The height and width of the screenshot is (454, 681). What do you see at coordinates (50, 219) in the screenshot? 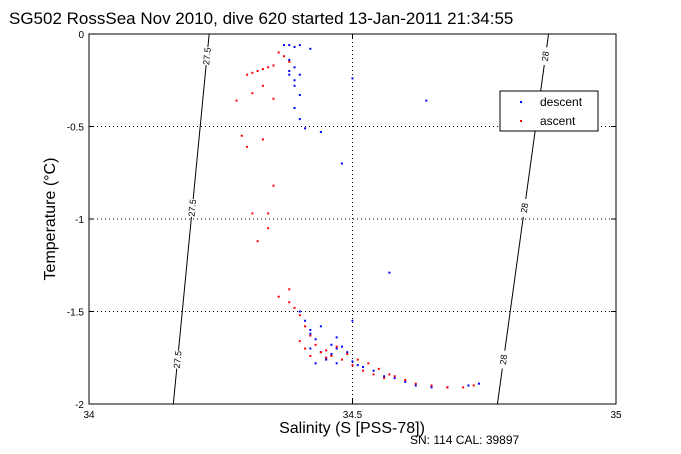
I see `y-axis-label: Temperature (°C)` at bounding box center [50, 219].